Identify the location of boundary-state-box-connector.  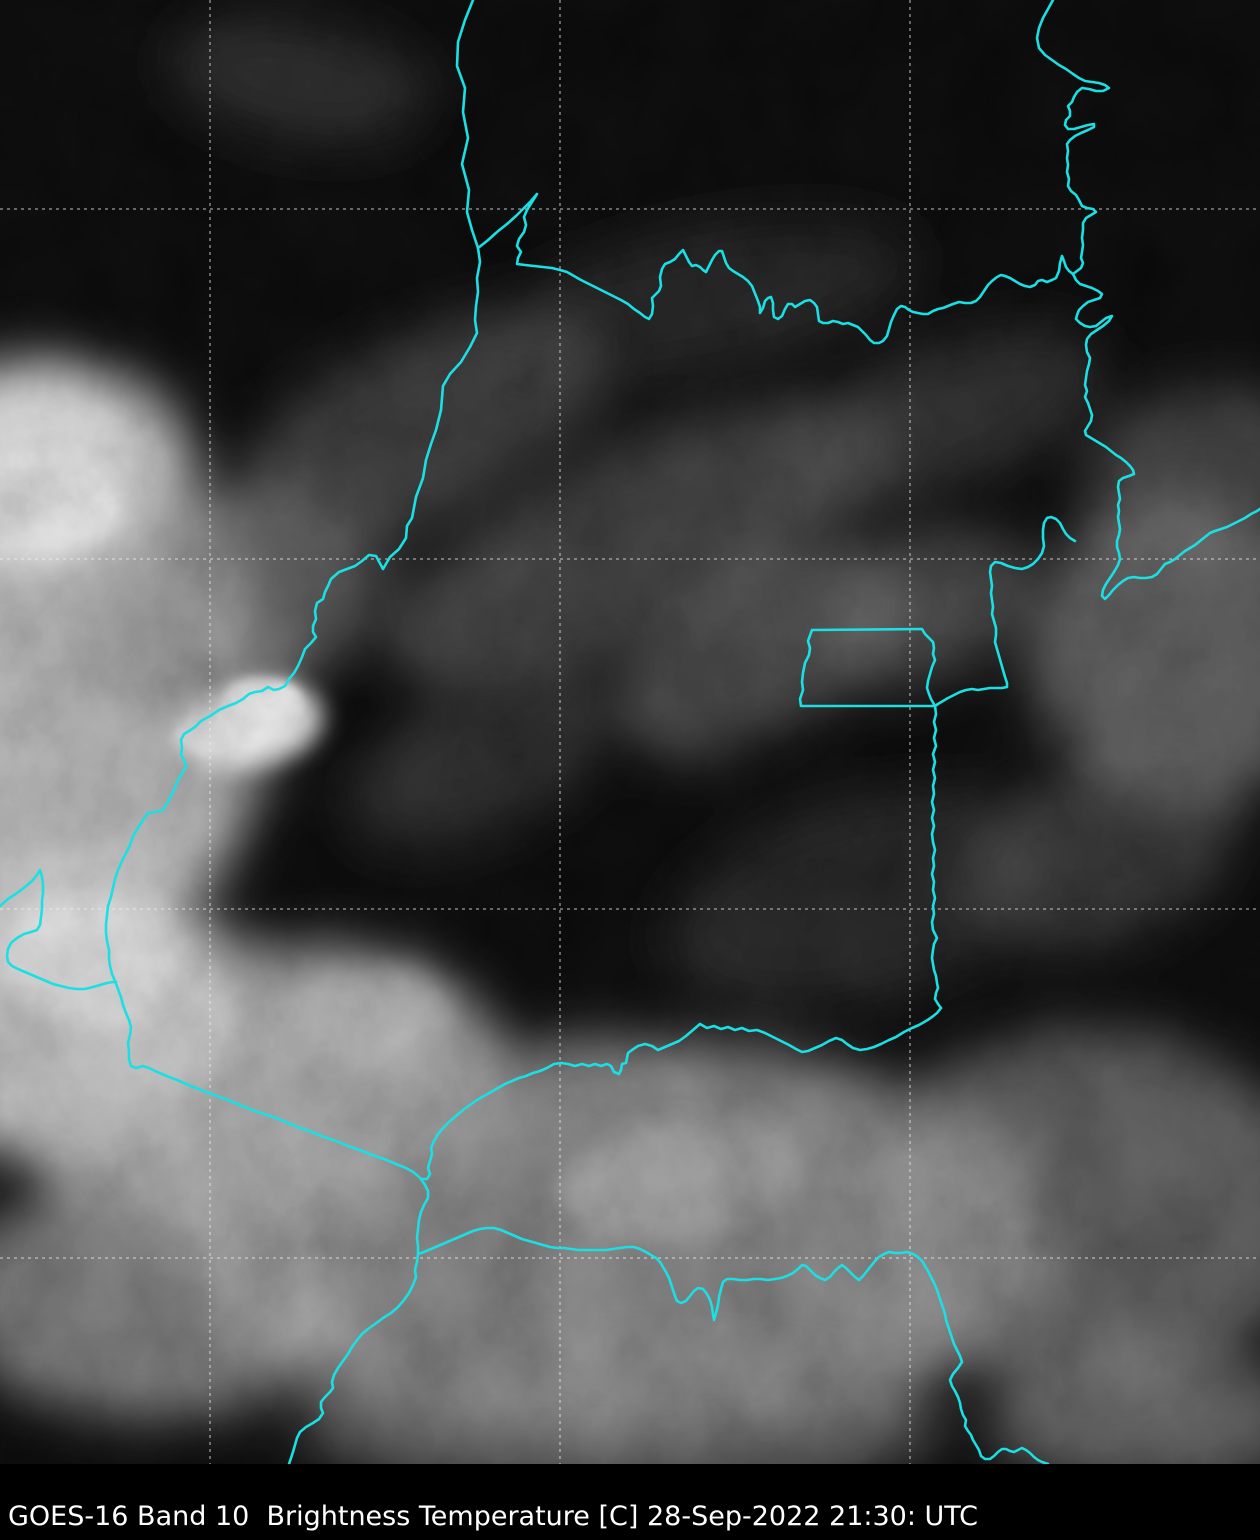
(1005, 611).